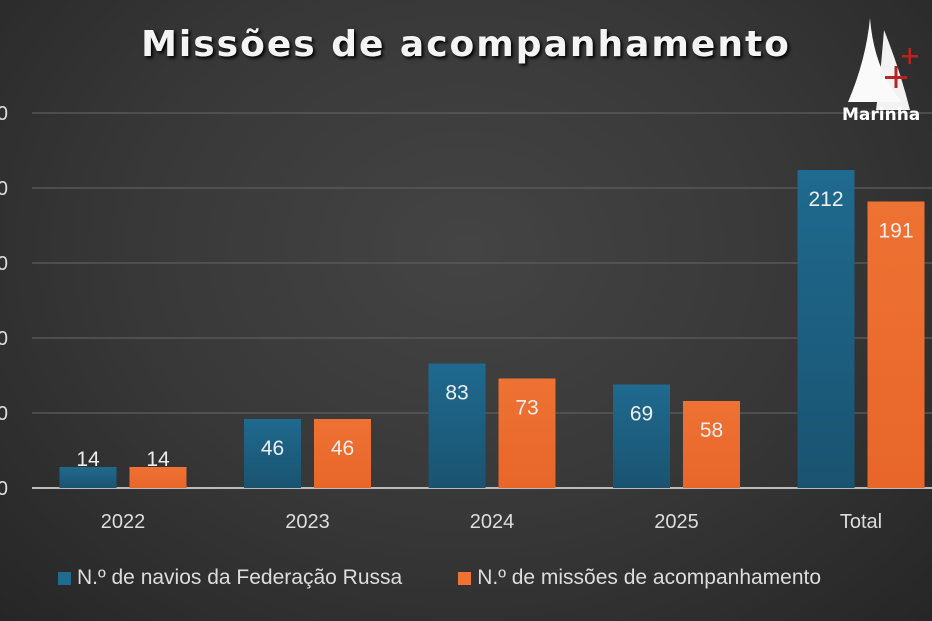 This screenshot has width=932, height=621. I want to click on logo-text: Marinha, so click(881, 115).